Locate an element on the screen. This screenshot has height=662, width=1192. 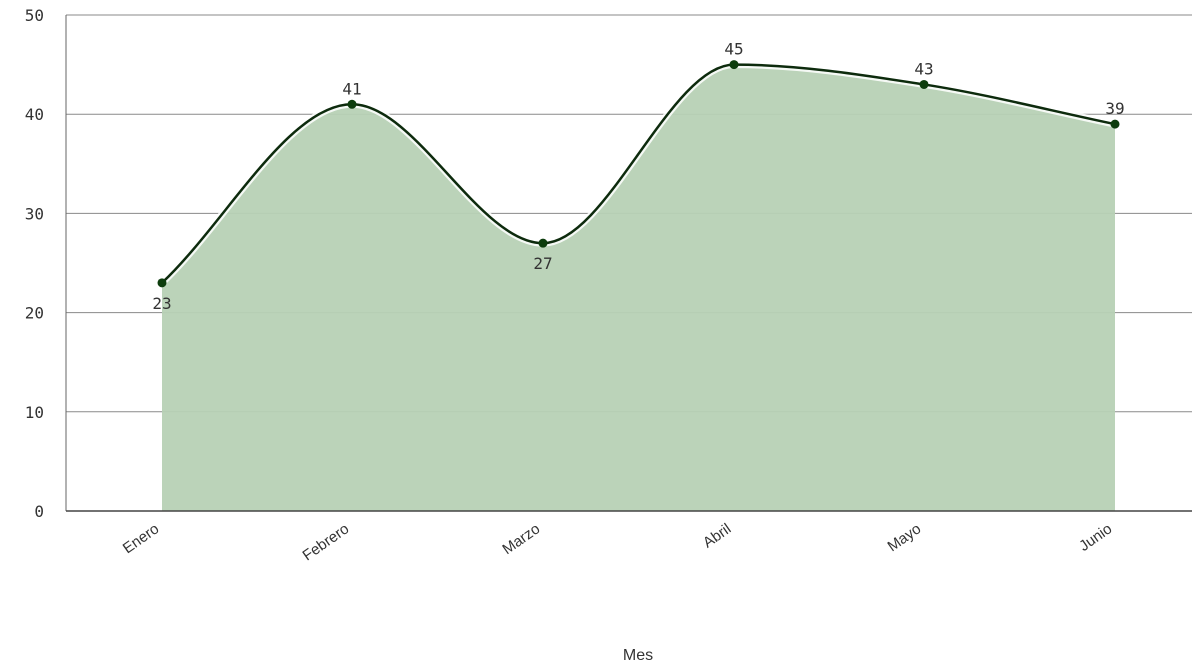
y-tick-label: 30 is located at coordinates (34, 213).